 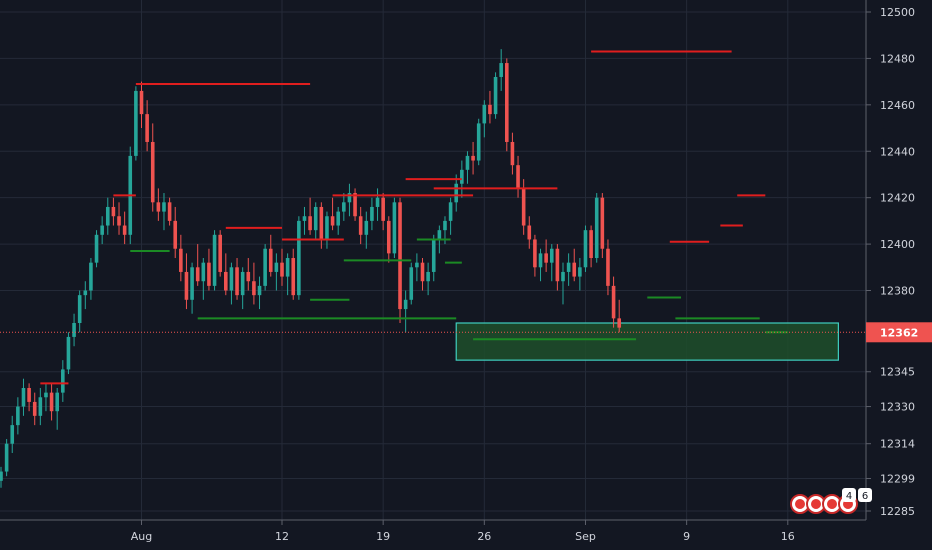 I want to click on y-tick-label: 12330, so click(x=897, y=407).